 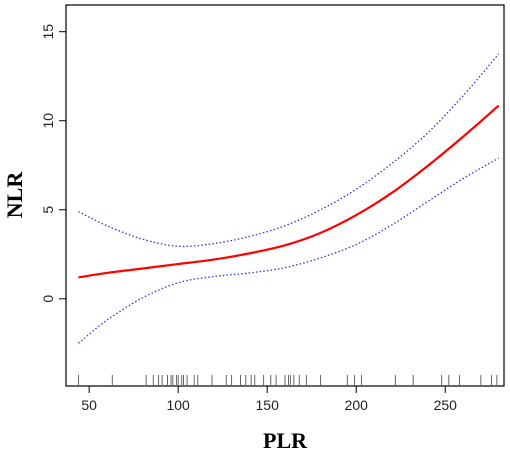 I want to click on y-tick-label: 15, so click(x=48, y=32).